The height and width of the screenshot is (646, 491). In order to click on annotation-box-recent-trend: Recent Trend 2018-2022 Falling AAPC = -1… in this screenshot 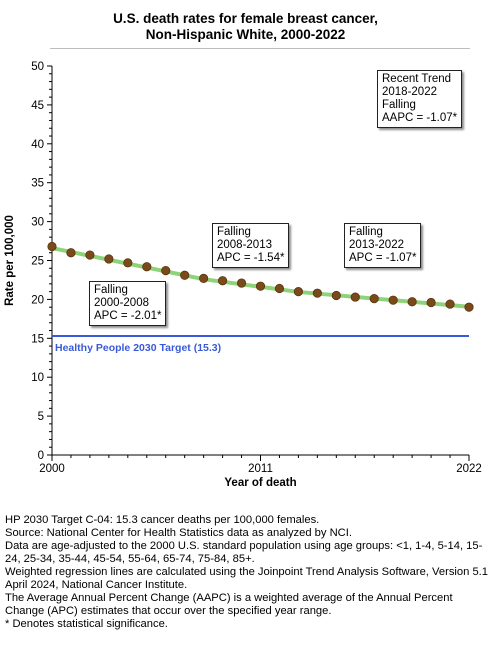, I will do `click(420, 99)`.